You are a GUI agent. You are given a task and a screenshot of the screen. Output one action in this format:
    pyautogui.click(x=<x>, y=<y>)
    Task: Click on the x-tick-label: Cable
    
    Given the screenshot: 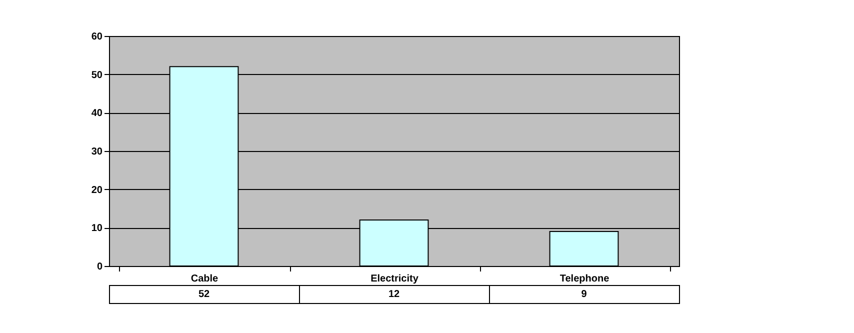 What is the action you would take?
    pyautogui.click(x=204, y=279)
    